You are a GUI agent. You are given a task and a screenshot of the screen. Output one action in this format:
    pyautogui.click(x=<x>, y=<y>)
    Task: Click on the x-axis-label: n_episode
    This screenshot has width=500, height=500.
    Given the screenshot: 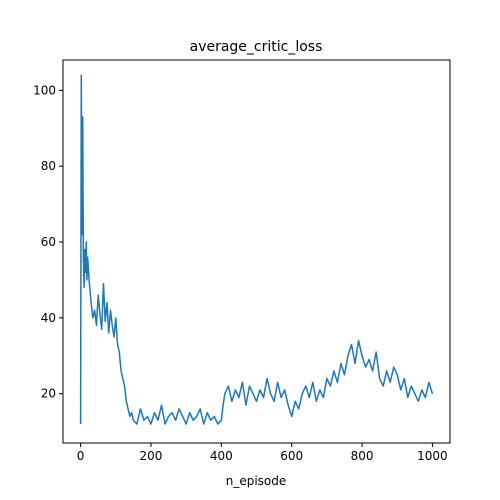 What is the action you would take?
    pyautogui.click(x=256, y=481)
    